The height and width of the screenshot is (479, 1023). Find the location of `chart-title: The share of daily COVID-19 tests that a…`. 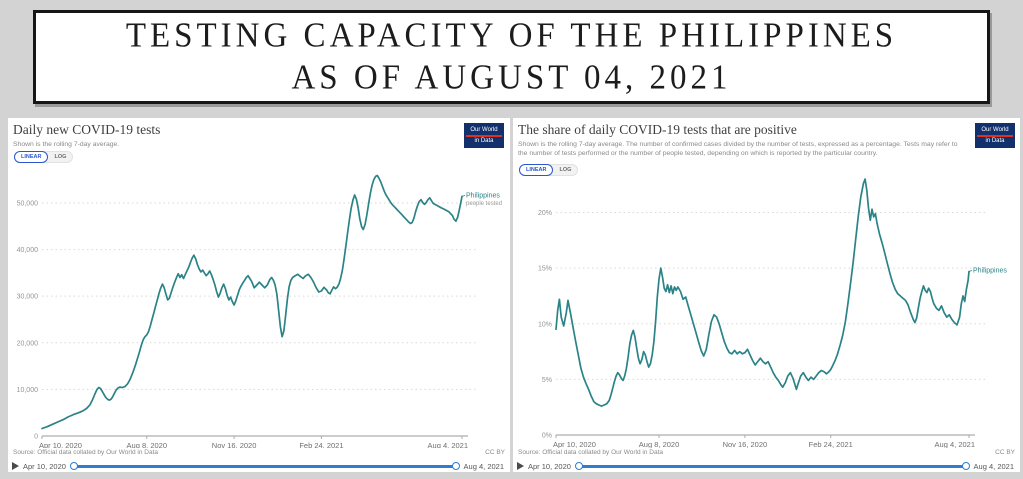

chart-title: The share of daily COVID-19 tests that a… is located at coordinates (657, 129).